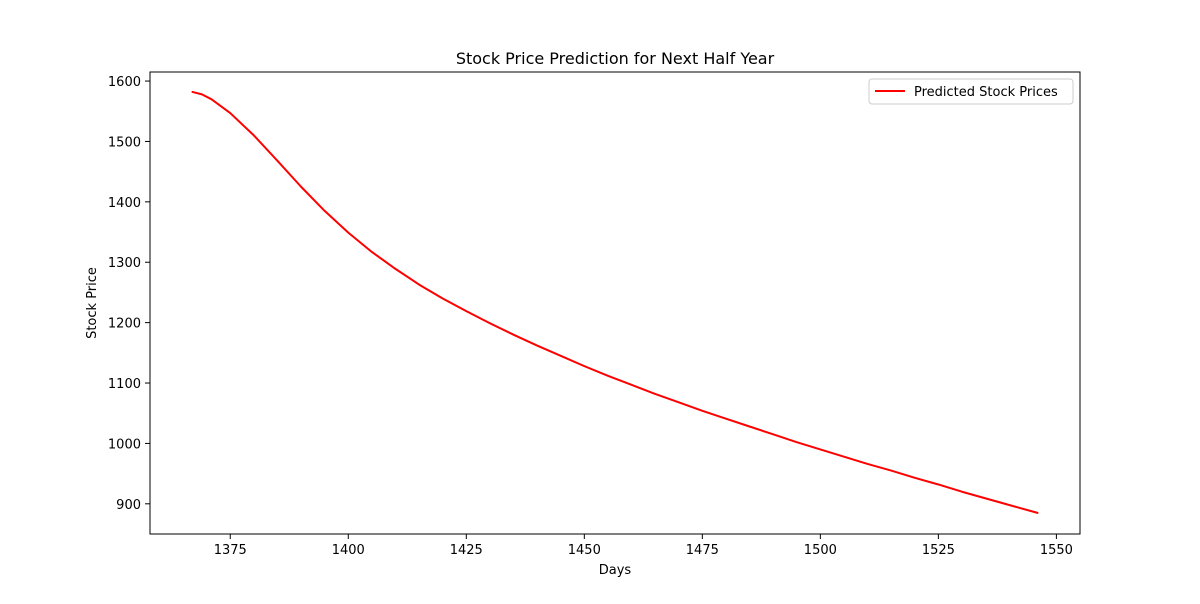  What do you see at coordinates (124, 263) in the screenshot?
I see `y-tick-label: 1300` at bounding box center [124, 263].